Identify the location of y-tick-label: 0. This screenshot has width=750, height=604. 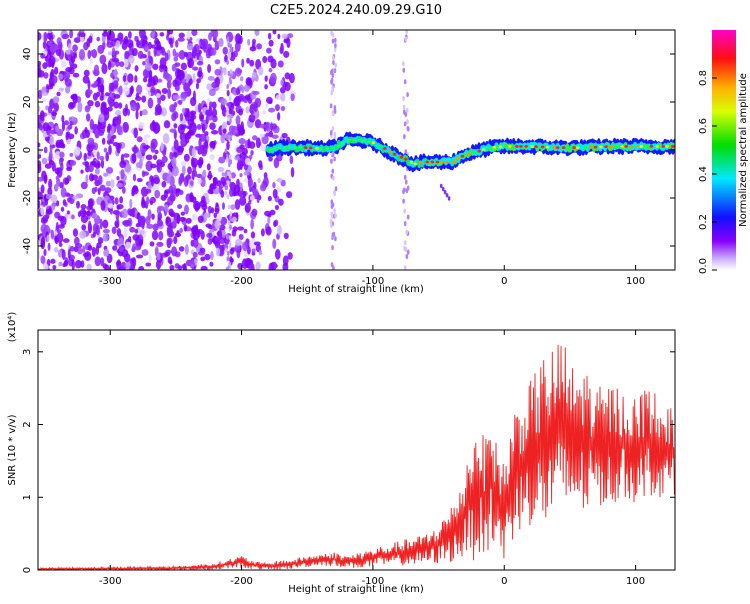
(27, 150).